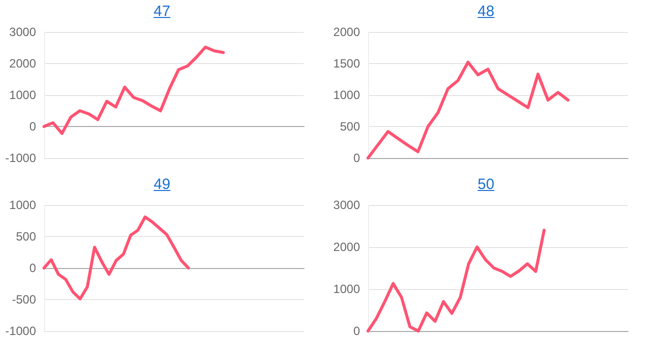 The width and height of the screenshot is (648, 345). What do you see at coordinates (346, 63) in the screenshot?
I see `y-tick-label: 1500` at bounding box center [346, 63].